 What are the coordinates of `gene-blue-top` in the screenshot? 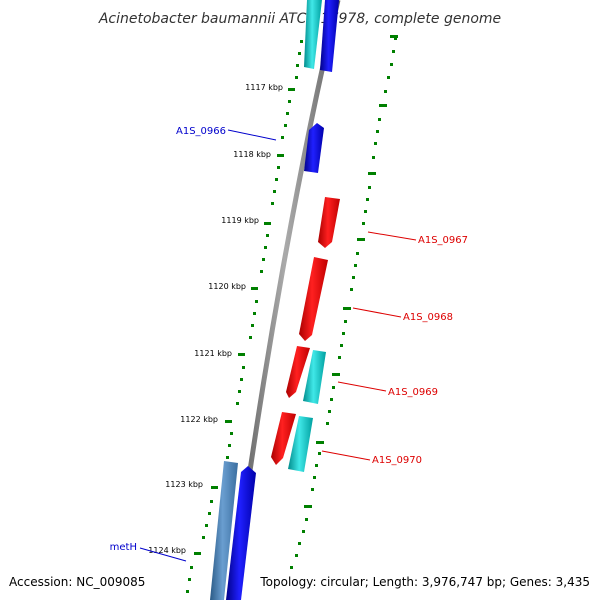 It's located at (329, 36).